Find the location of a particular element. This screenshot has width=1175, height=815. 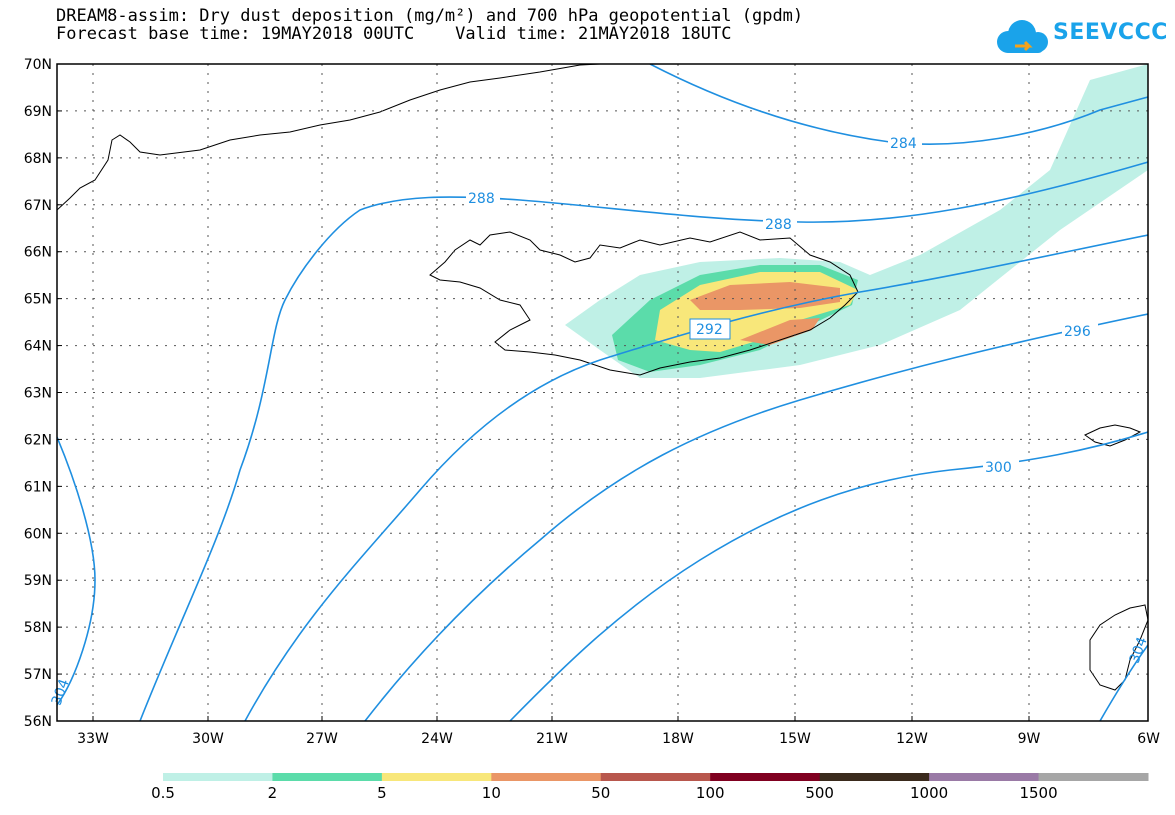

lon-tick-label: 15W is located at coordinates (795, 739).